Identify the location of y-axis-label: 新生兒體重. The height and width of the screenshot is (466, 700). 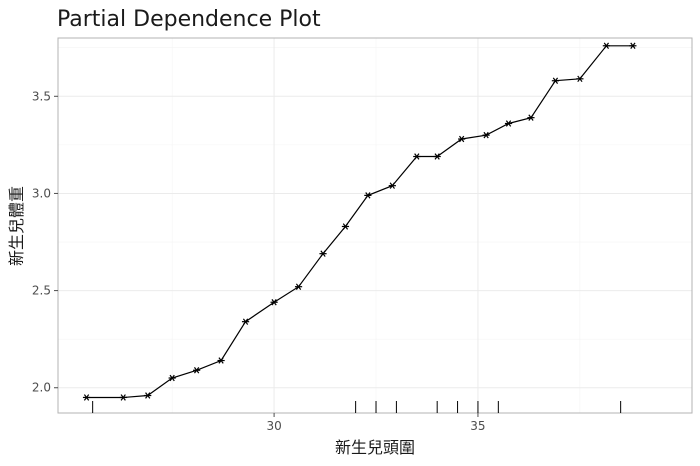
(16, 226).